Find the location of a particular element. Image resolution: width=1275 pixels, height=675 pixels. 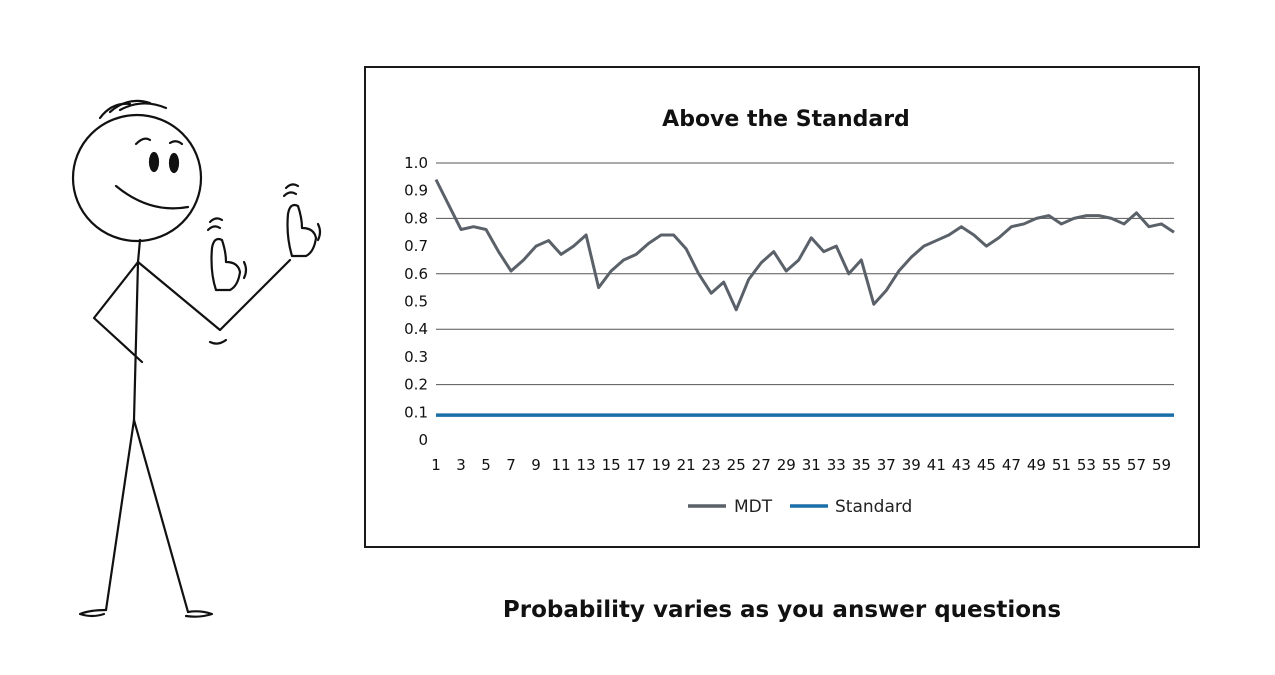

chart-title: Above the Standard is located at coordinates (786, 119).